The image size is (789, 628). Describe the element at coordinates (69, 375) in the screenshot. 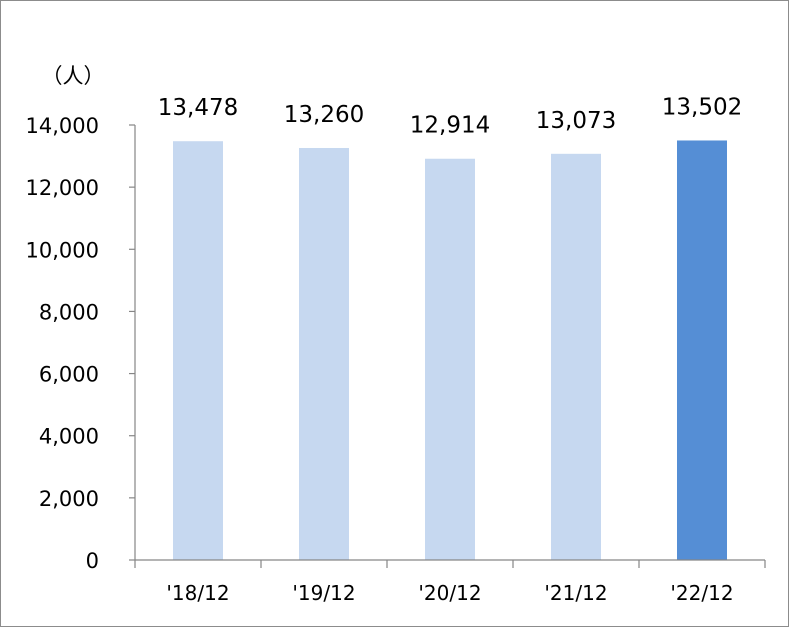

I see `y-tick-label: 6,000` at that location.